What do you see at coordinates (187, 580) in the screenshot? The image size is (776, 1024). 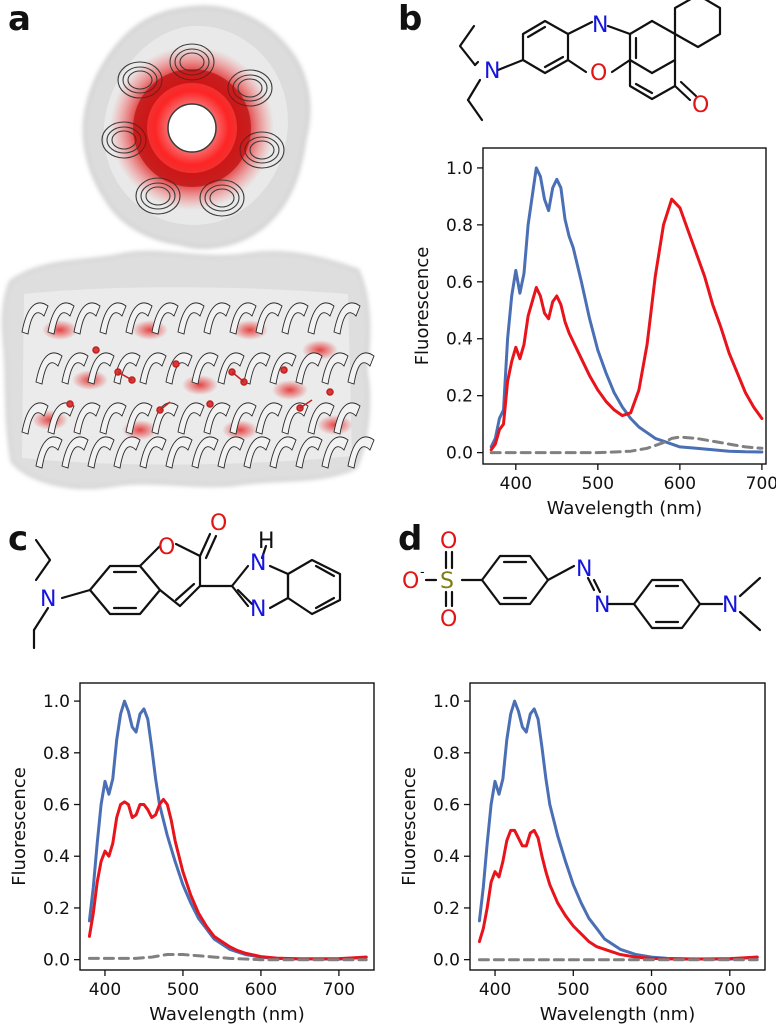 I see `molecule-c-structure: N O O H N N` at bounding box center [187, 580].